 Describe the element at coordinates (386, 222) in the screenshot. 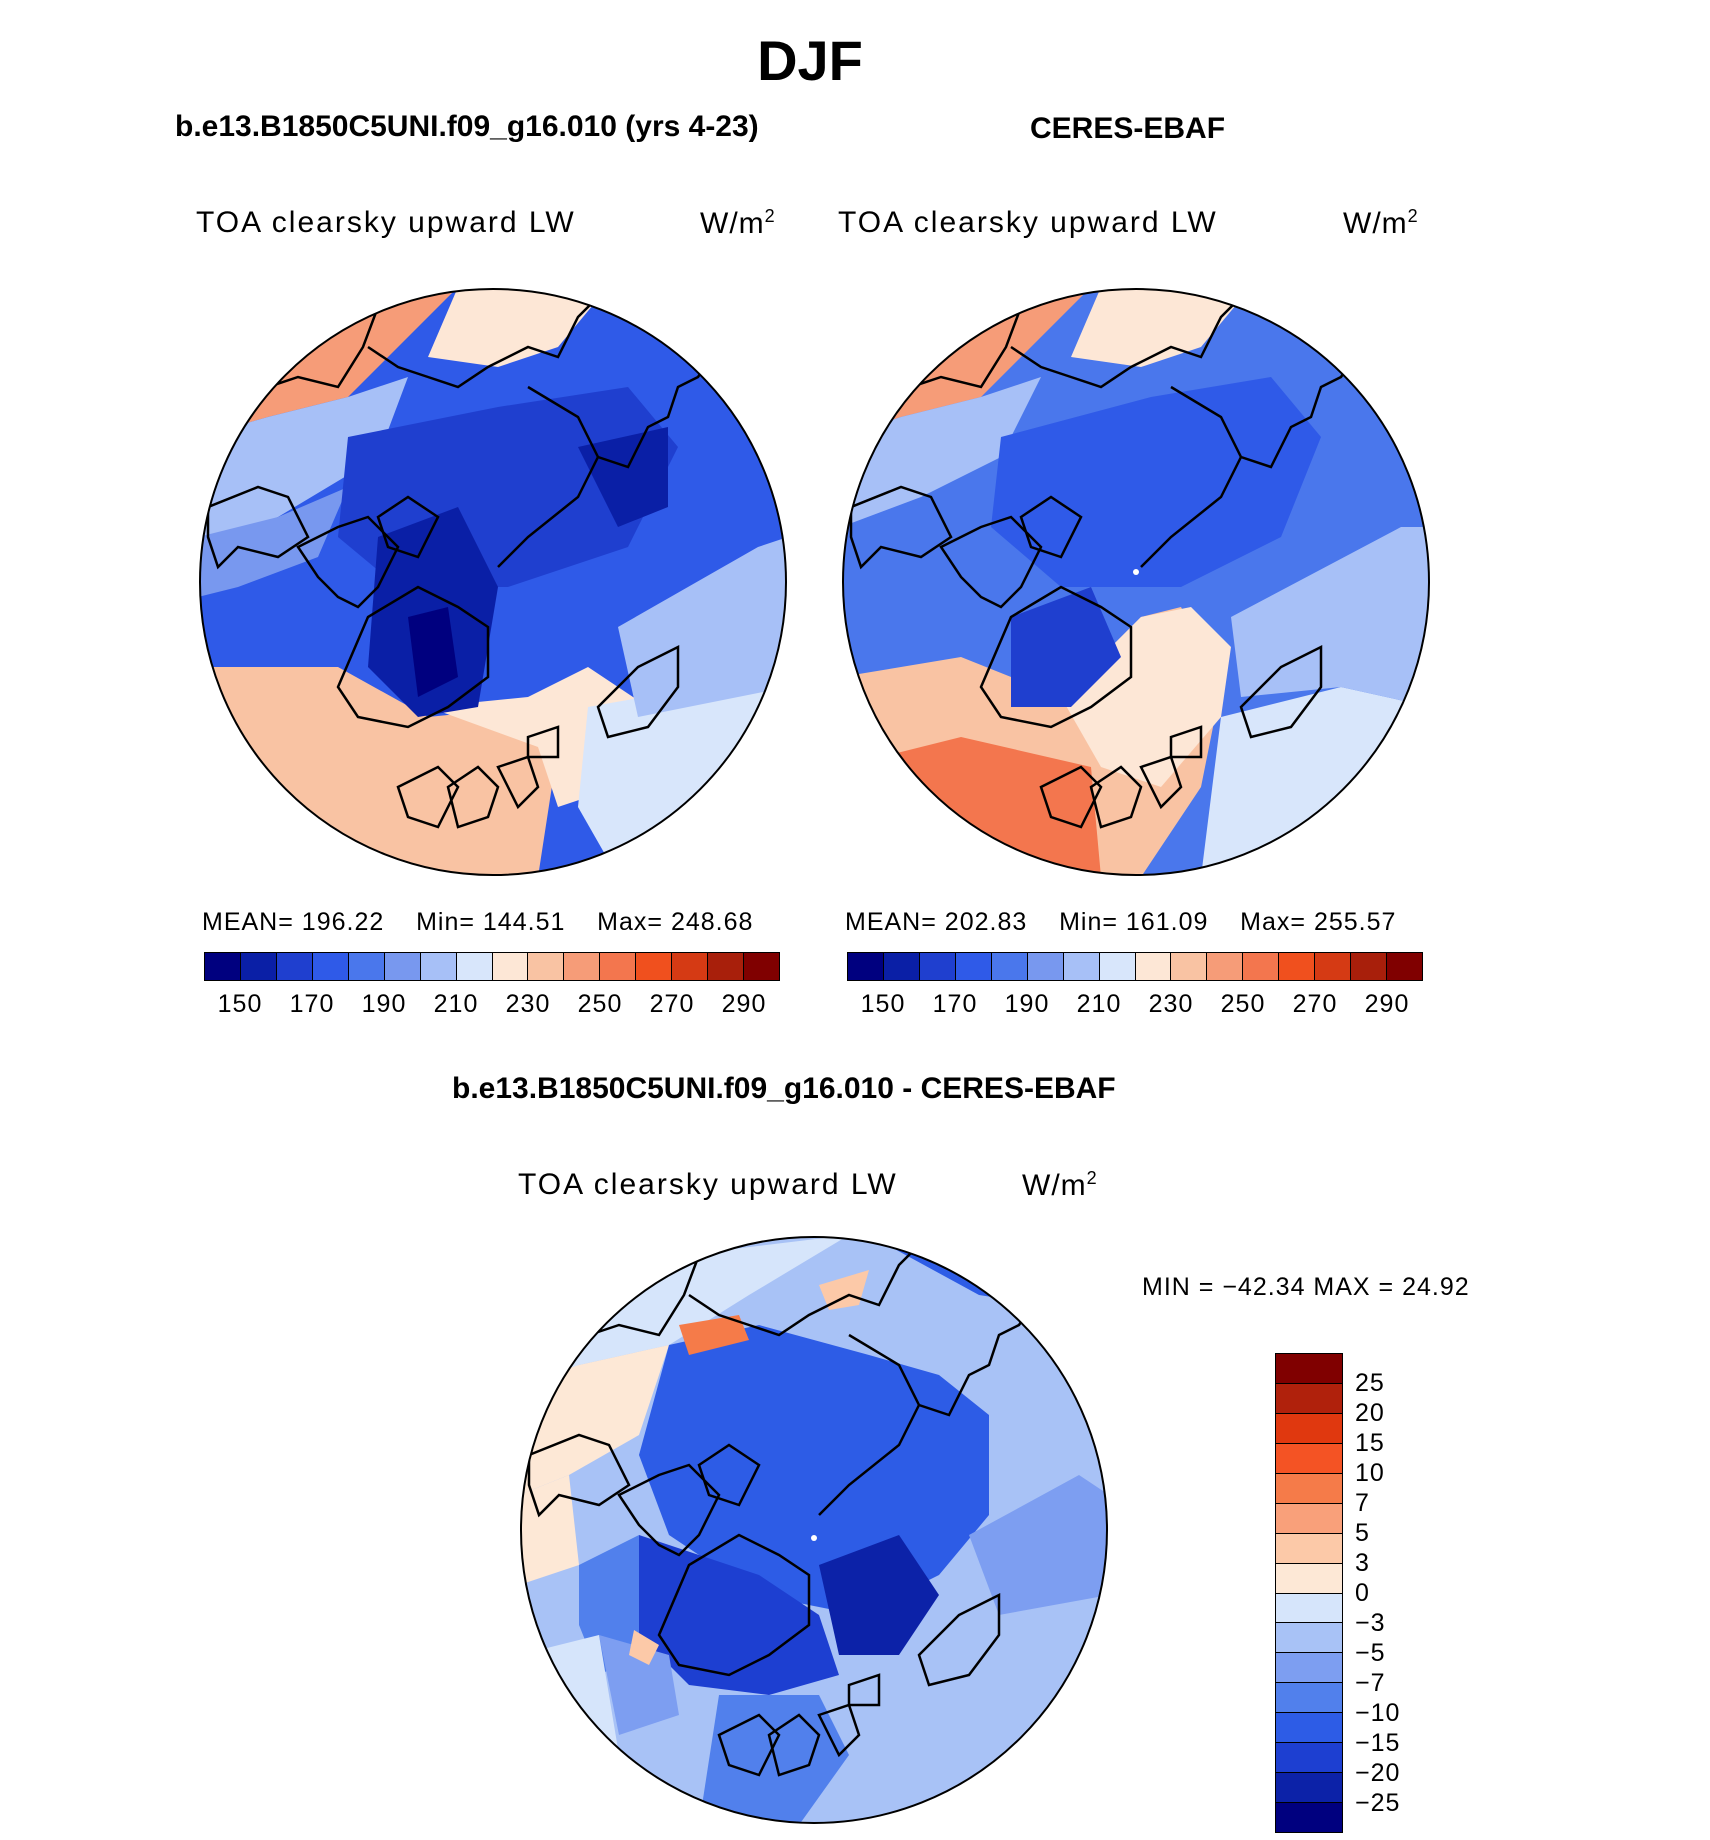

I see `panel-1-variable-label: TOA clearsky upward LW` at that location.